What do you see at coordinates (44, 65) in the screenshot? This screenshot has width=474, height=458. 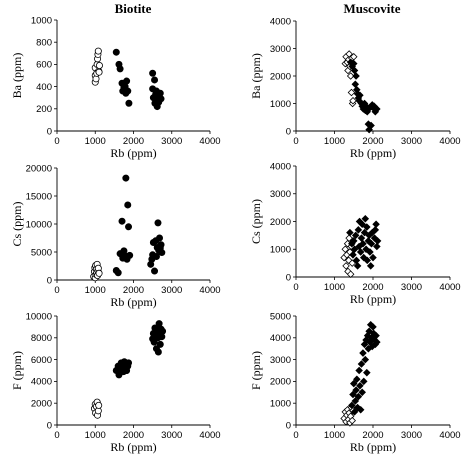 I see `y-tick-label: 600` at bounding box center [44, 65].